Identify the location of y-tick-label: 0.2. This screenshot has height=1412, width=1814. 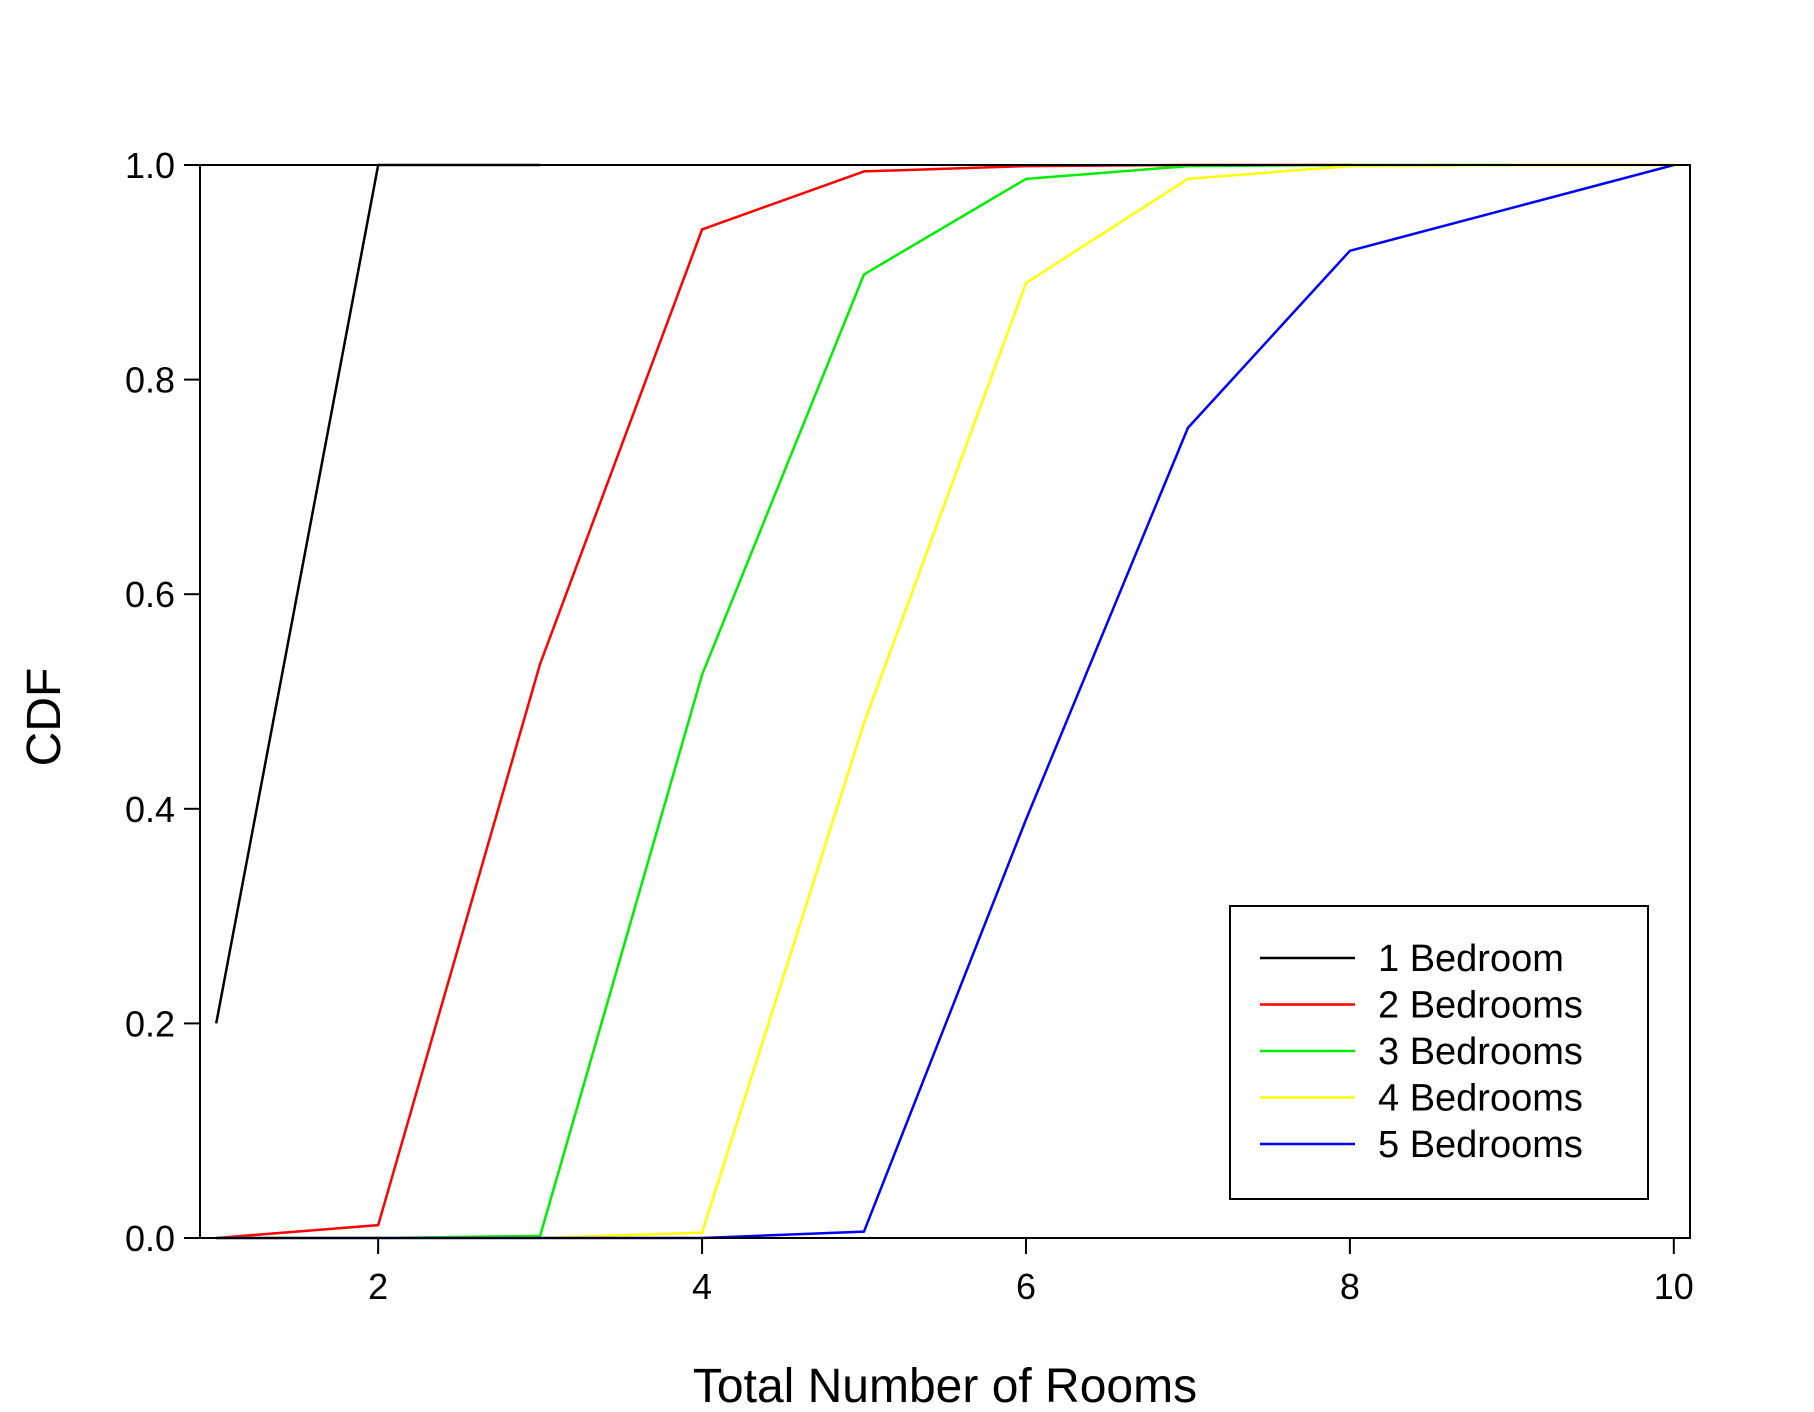
(150, 1023).